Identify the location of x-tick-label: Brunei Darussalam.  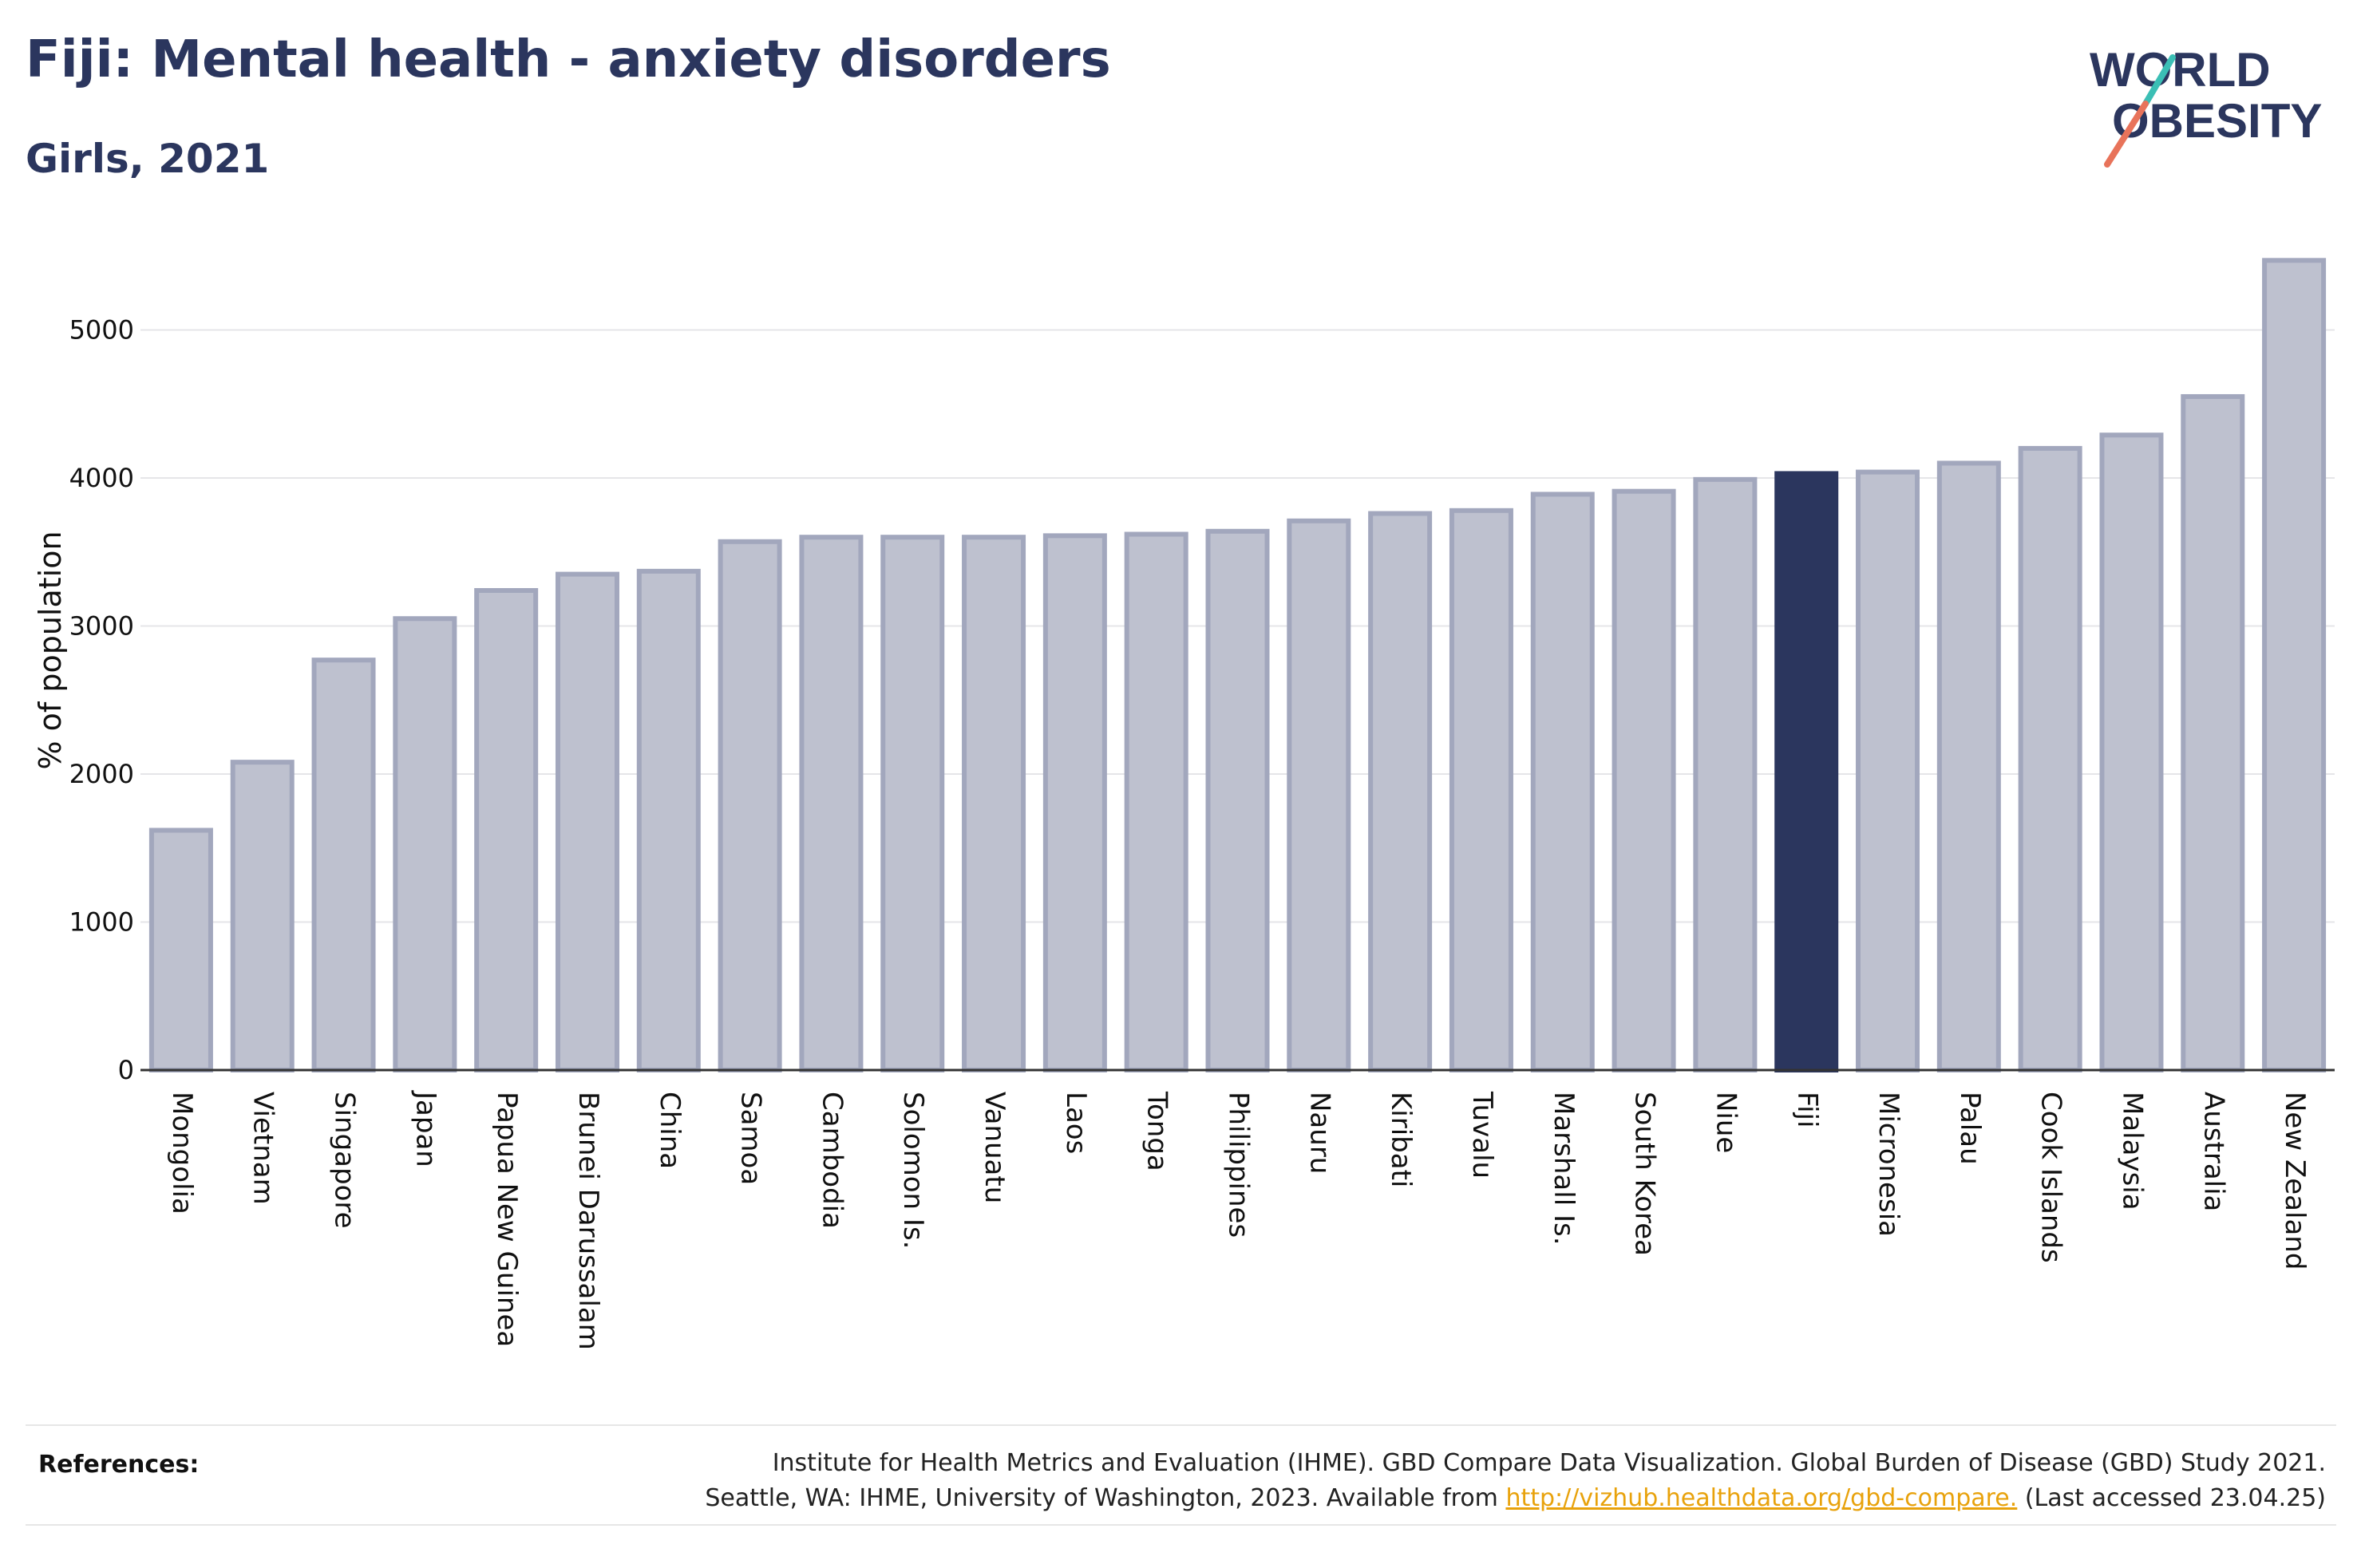
(588, 1221).